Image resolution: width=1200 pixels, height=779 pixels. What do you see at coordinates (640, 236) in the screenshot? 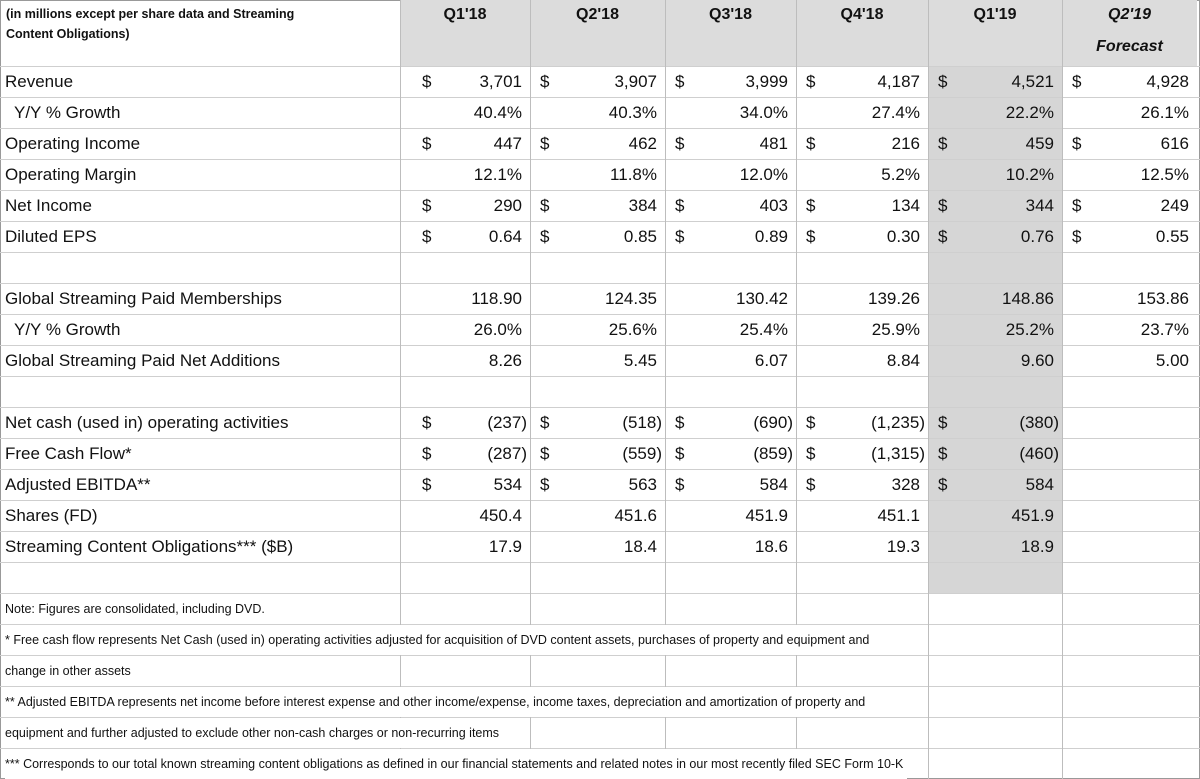
I see `value-cell: 0.85` at bounding box center [640, 236].